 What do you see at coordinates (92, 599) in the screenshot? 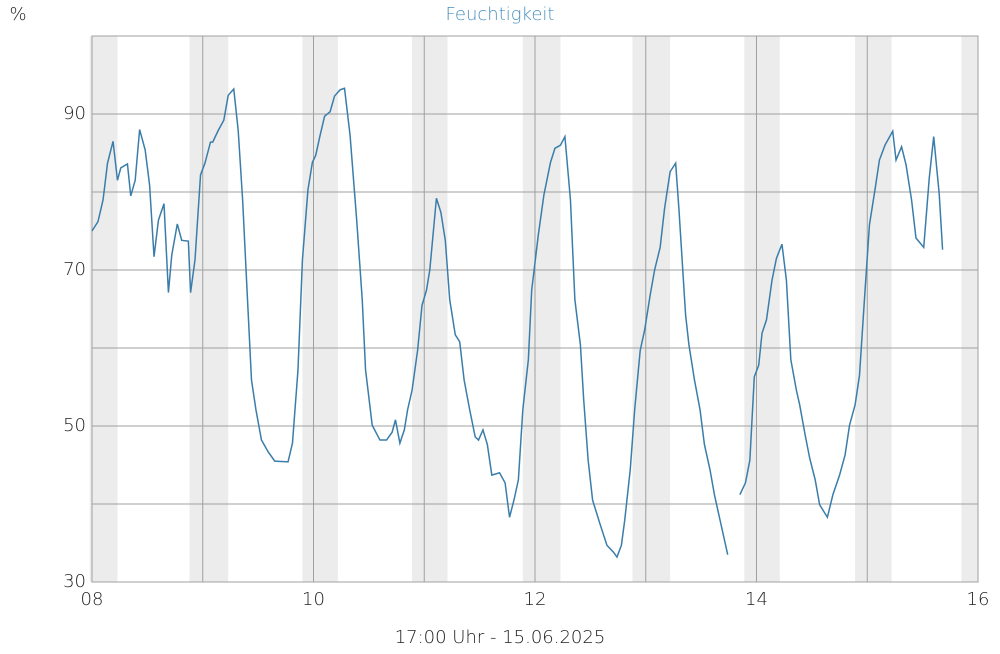
I see `x-tick-label: 08` at bounding box center [92, 599].